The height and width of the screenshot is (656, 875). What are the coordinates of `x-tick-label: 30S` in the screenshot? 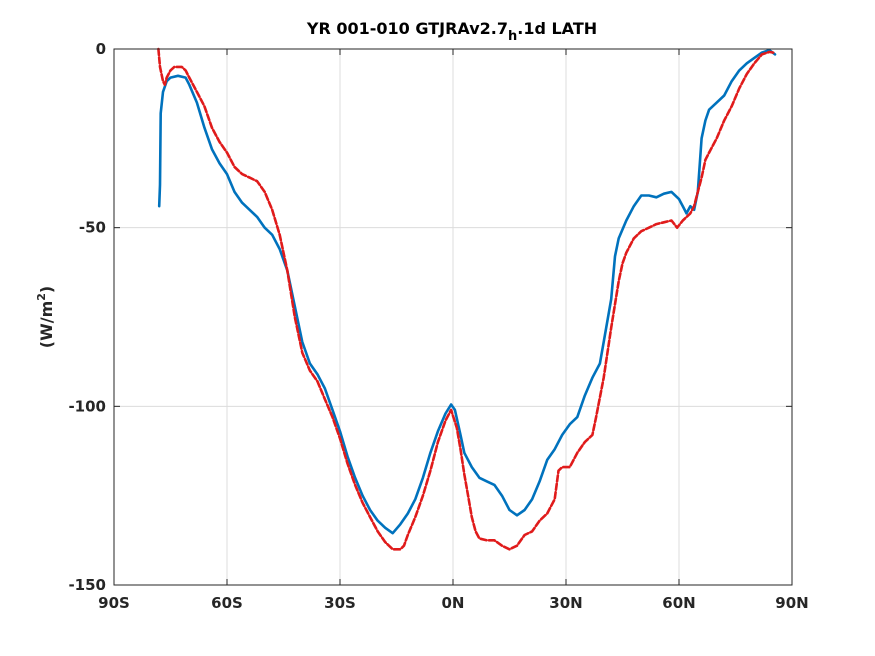 It's located at (340, 603).